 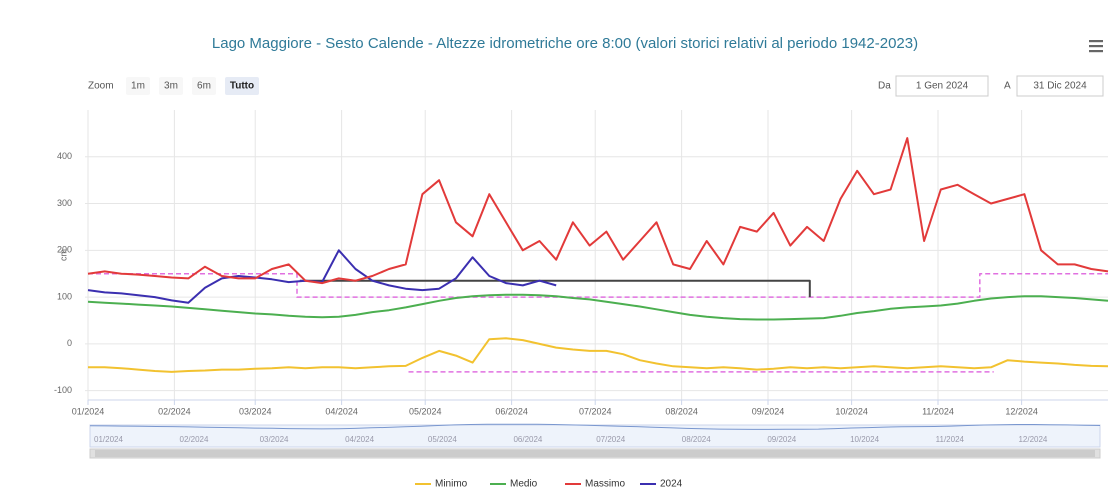 What do you see at coordinates (524, 483) in the screenshot?
I see `legend-label: Medio` at bounding box center [524, 483].